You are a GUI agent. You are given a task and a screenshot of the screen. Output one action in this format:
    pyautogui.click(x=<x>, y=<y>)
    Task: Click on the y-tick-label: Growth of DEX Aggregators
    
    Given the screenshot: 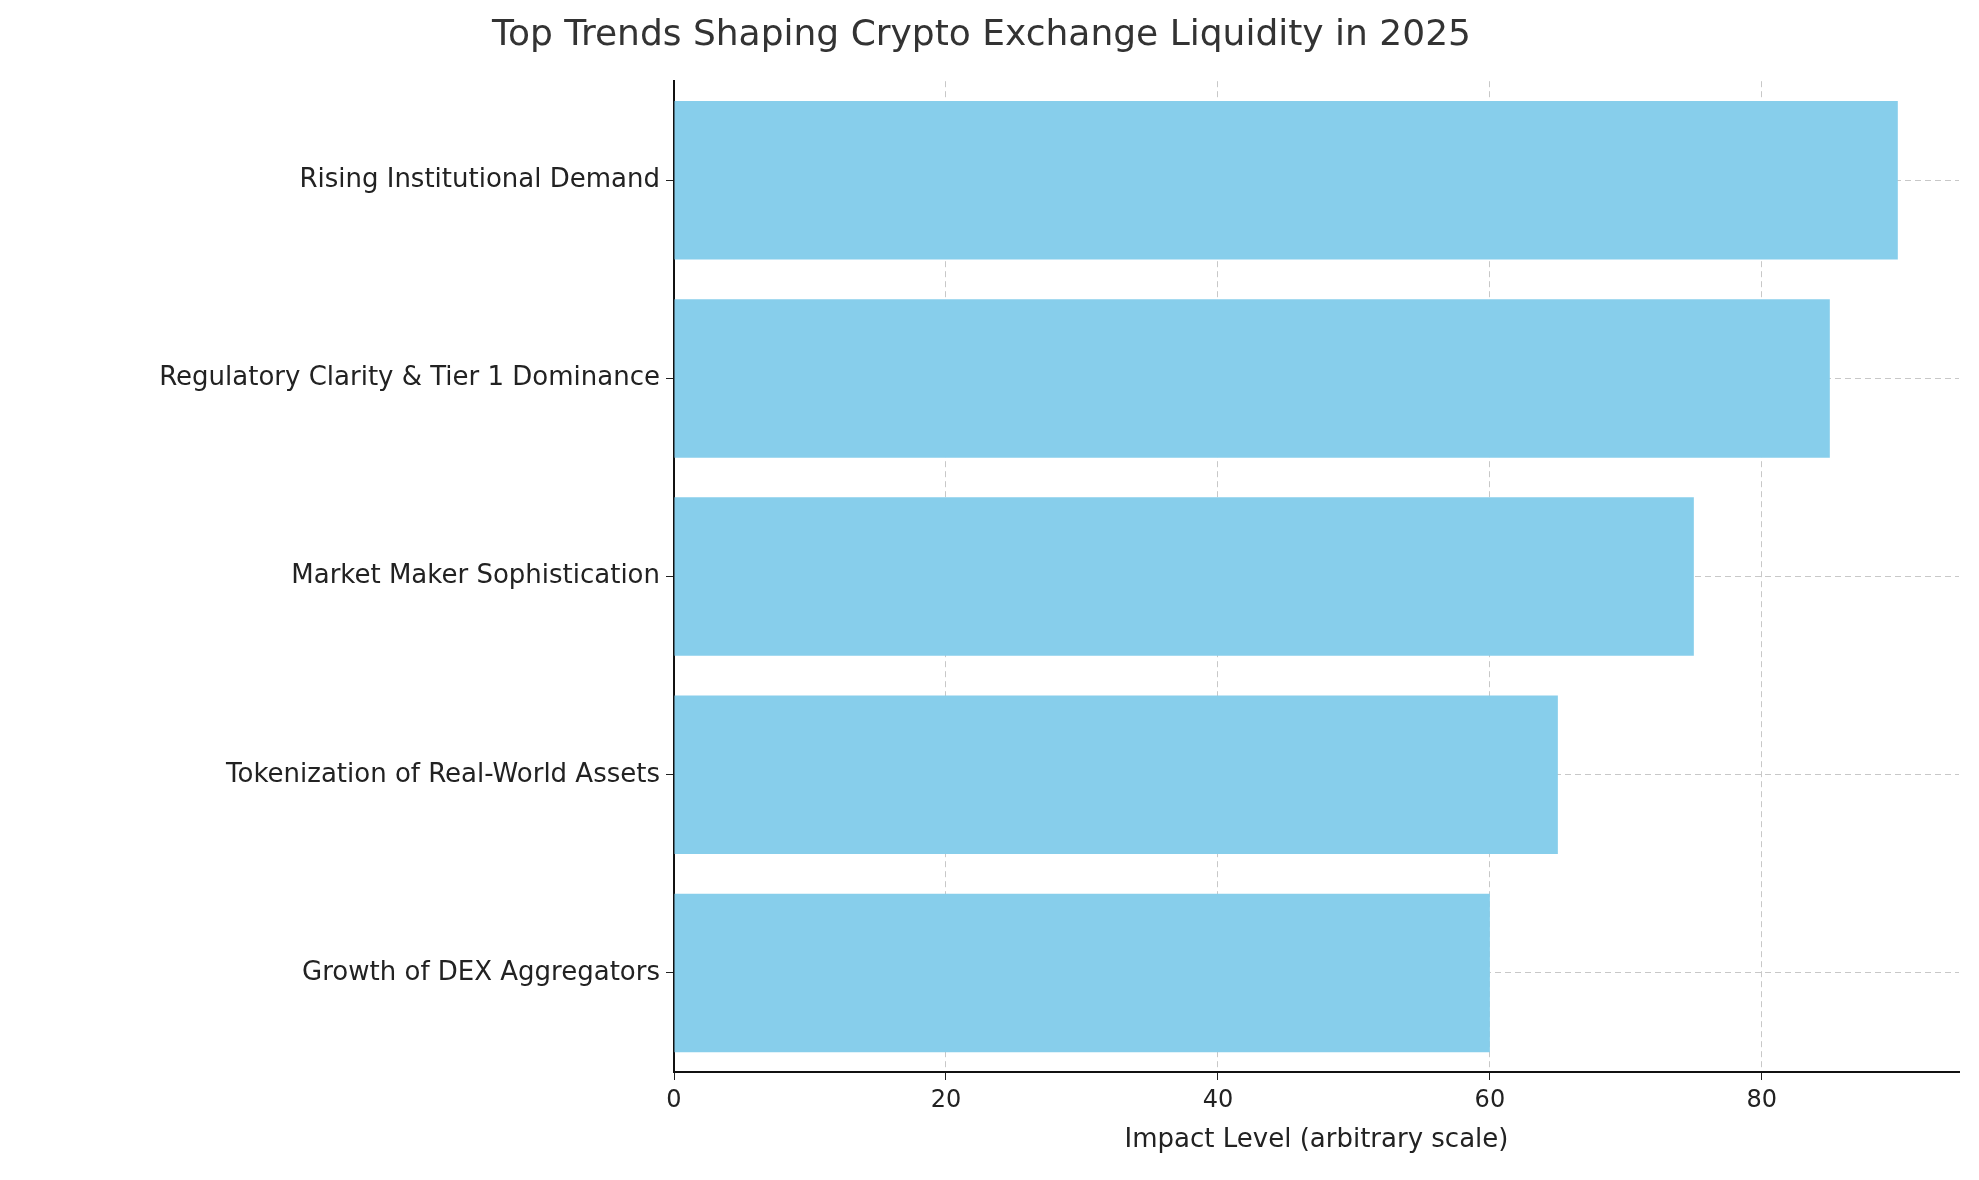 What is the action you would take?
    pyautogui.click(x=481, y=970)
    